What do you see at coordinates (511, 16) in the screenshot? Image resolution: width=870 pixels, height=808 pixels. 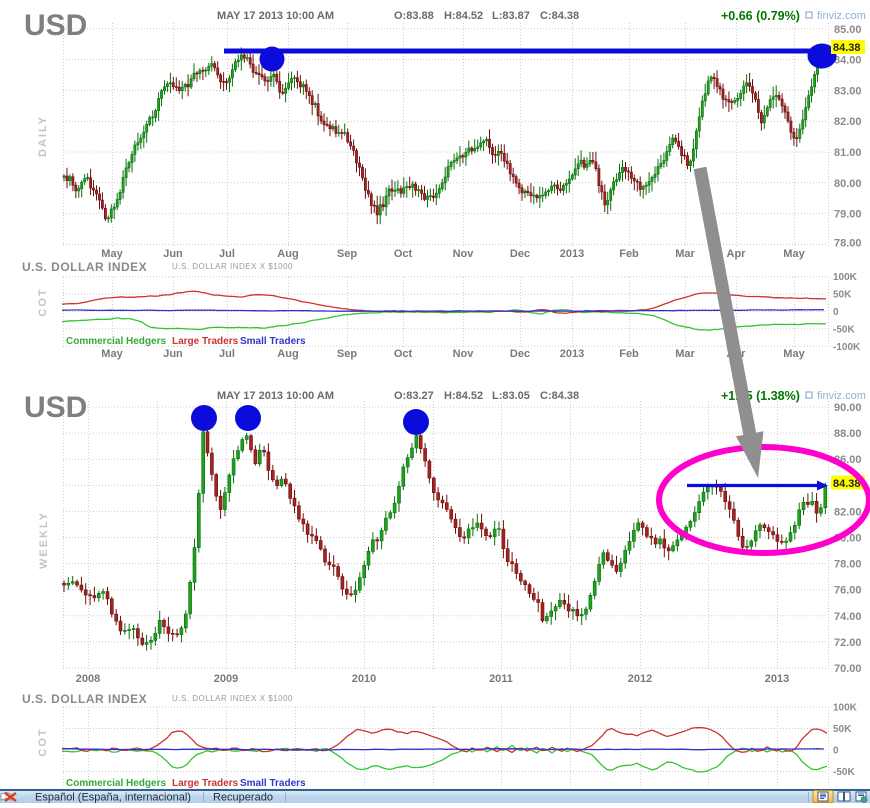 I see `svg-text: L:83.87` at bounding box center [511, 16].